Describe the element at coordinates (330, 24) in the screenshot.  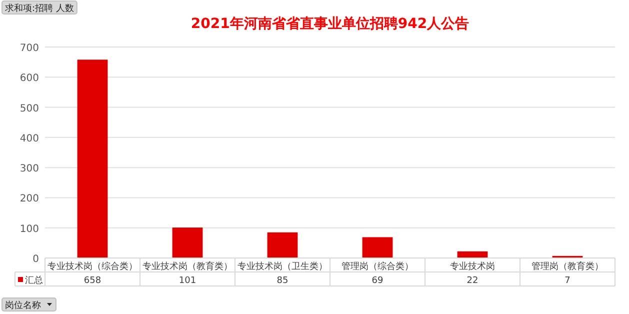
I see `chart-title: 2021年河南省省直事业单位招聘942人公告` at that location.